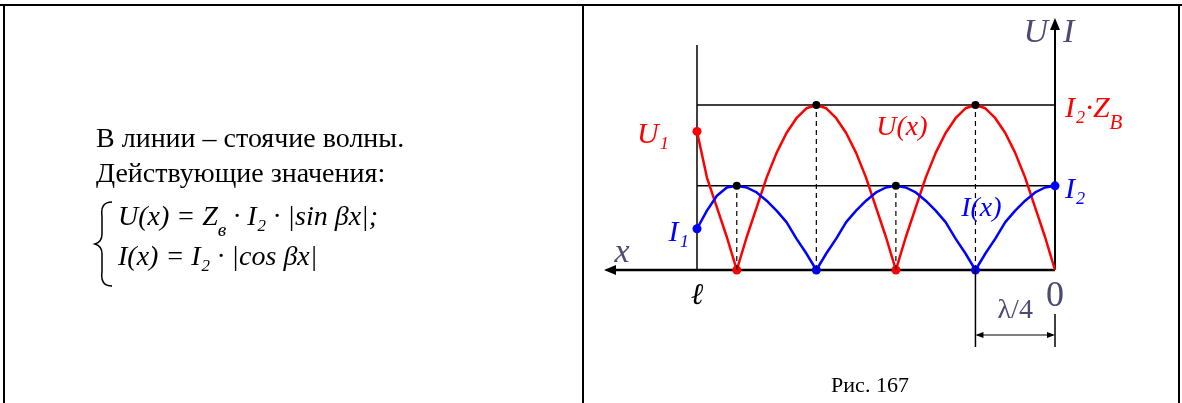 This screenshot has height=403, width=1182. What do you see at coordinates (1055, 294) in the screenshot?
I see `x-tick-label: 0` at bounding box center [1055, 294].